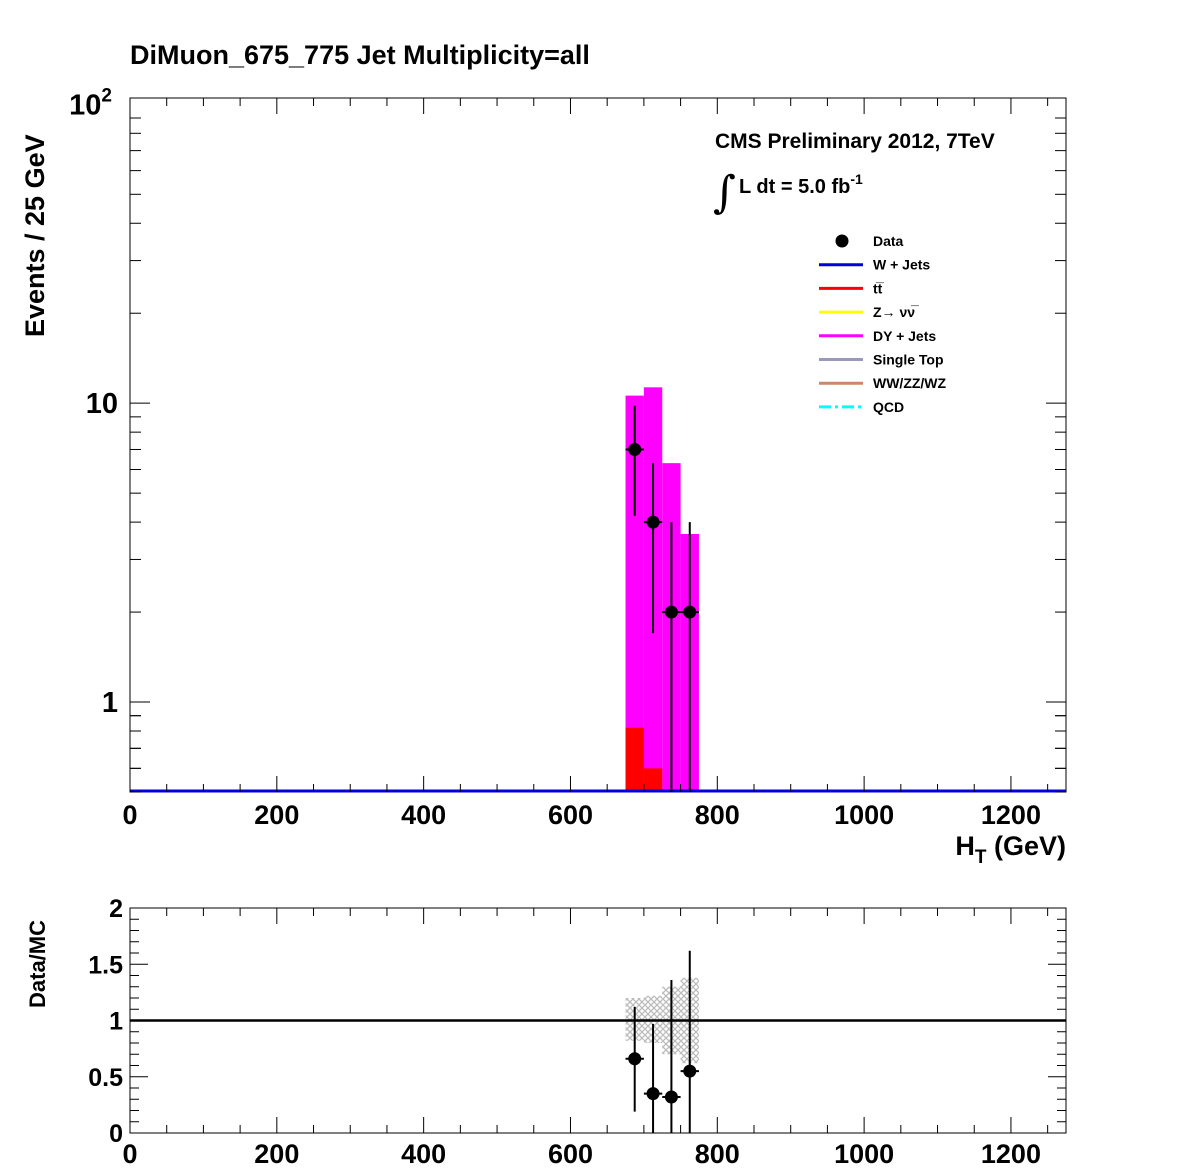  I want to click on svg-text: tt̅, so click(878, 288).